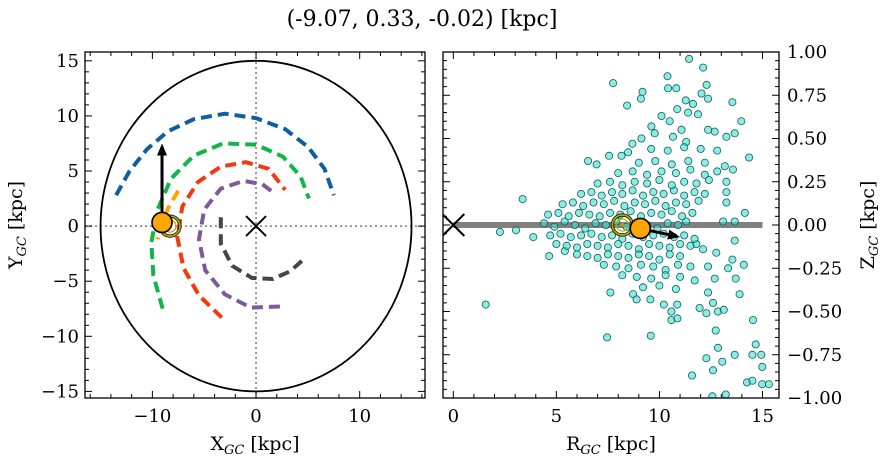  I want to click on sun-position-marker, so click(162, 222).